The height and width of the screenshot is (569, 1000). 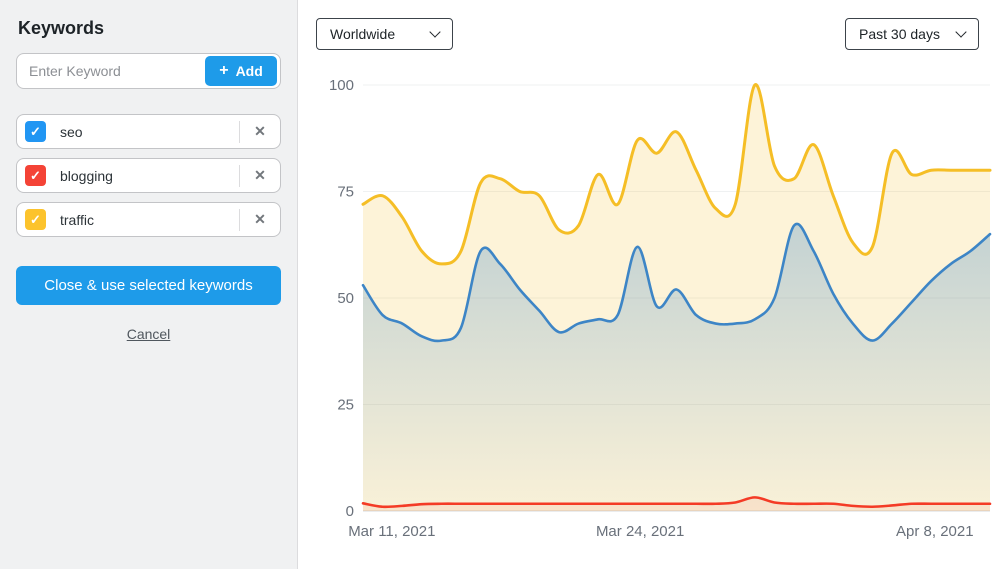 I want to click on y-tick-label: 75, so click(x=345, y=192).